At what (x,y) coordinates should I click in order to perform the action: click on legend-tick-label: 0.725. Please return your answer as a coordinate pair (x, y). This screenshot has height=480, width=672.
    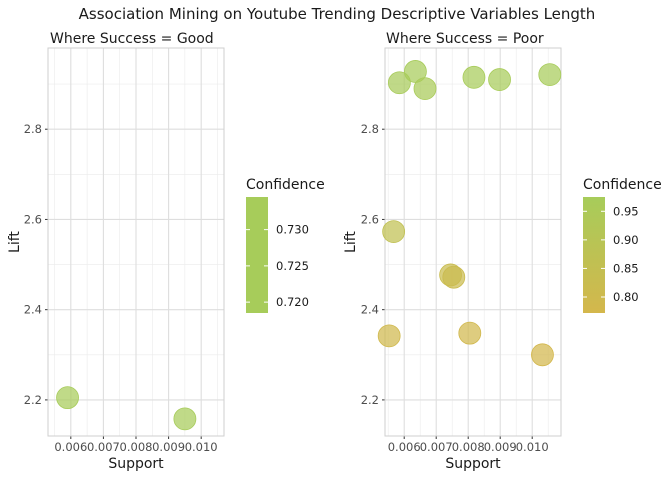
    Looking at the image, I should click on (292, 266).